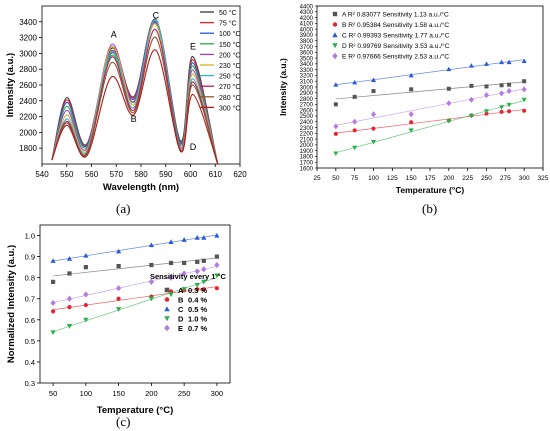 The image size is (550, 431). What do you see at coordinates (307, 25) in the screenshot?
I see `y-tick-label: 4100` at bounding box center [307, 25].